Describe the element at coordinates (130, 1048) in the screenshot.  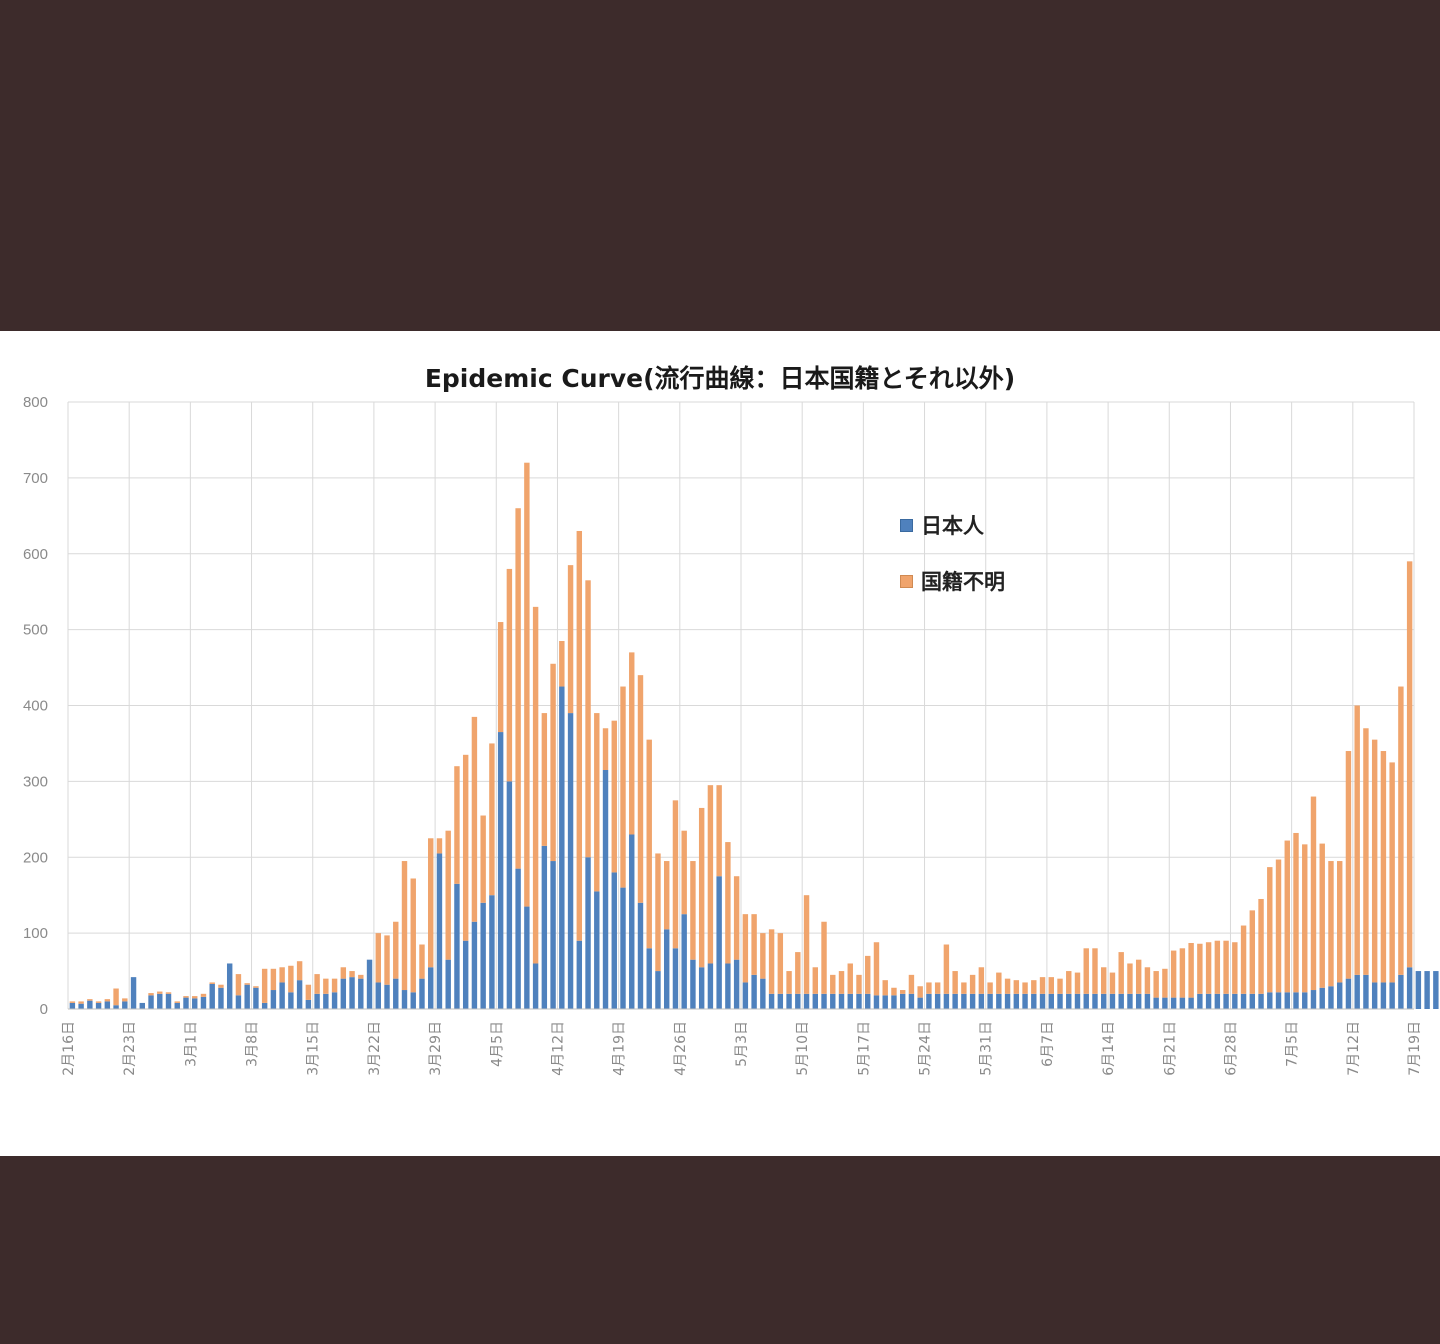
I see `x-tick-label: 2月23日` at that location.